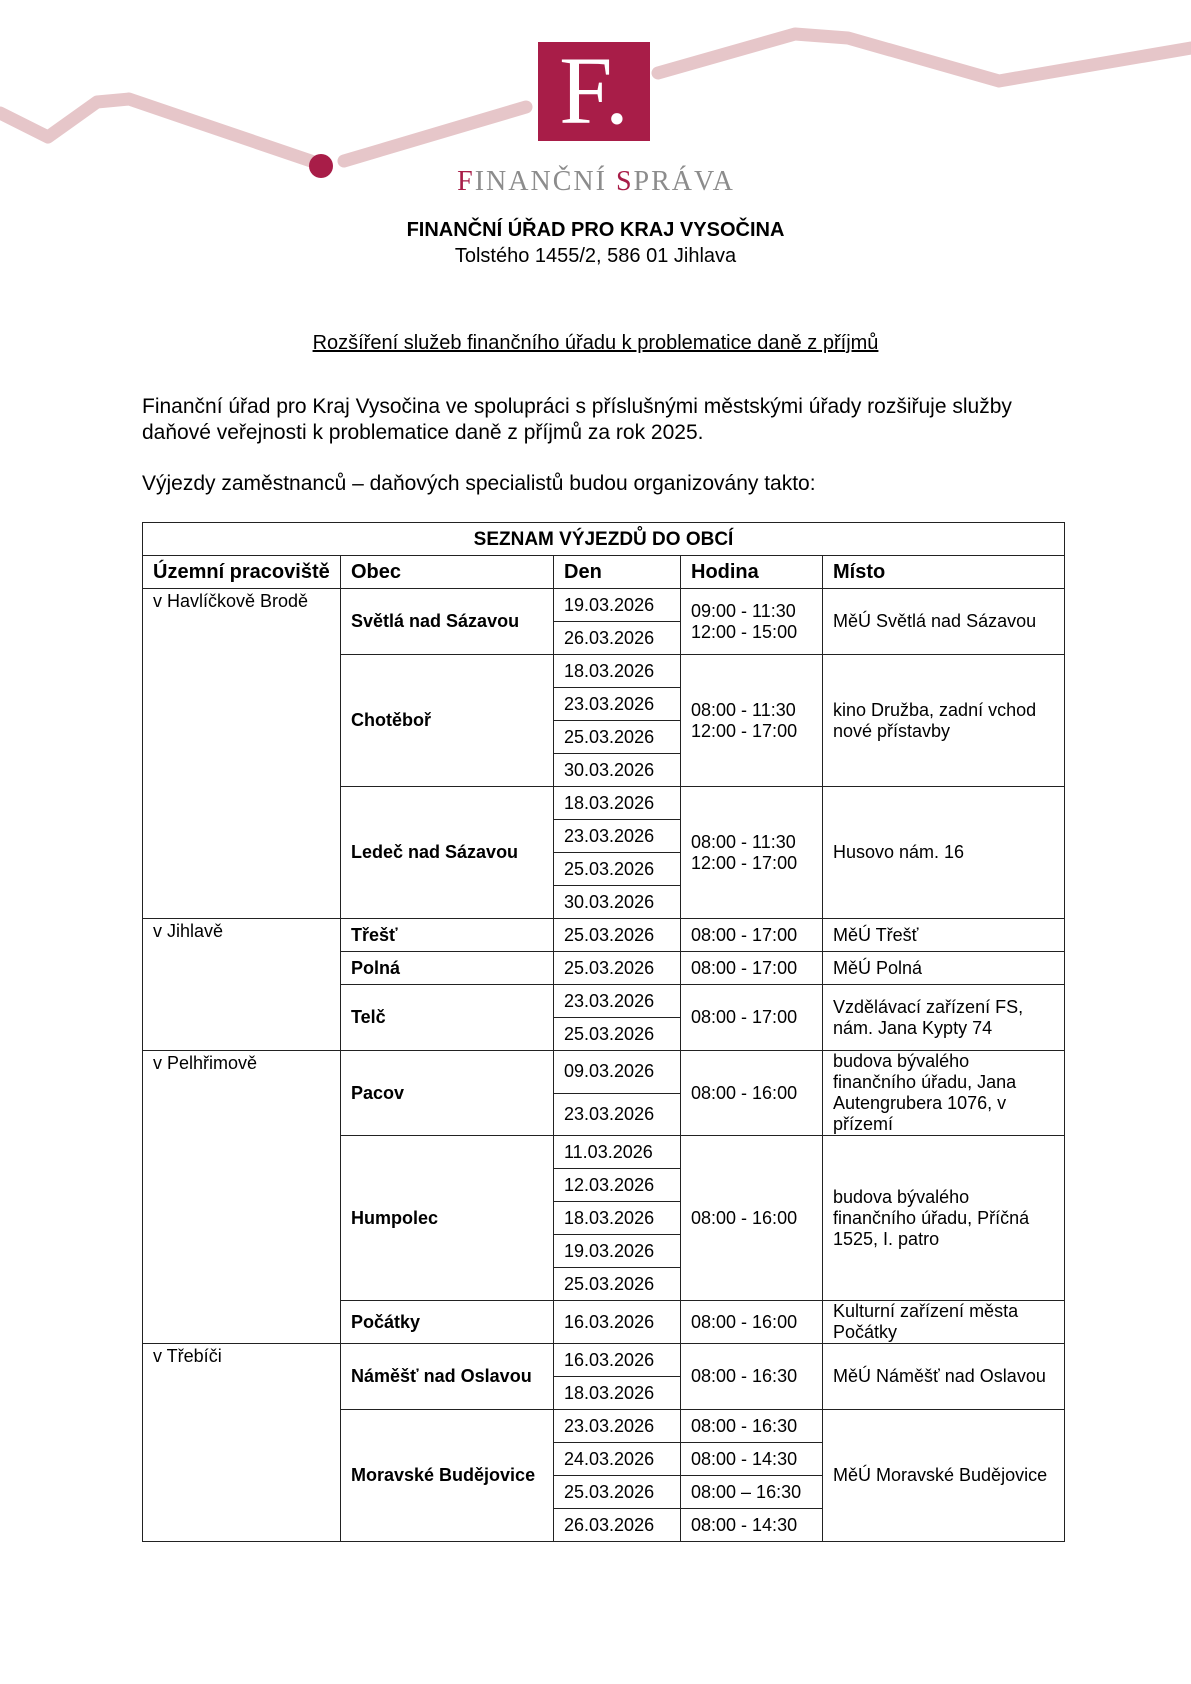 This screenshot has width=1191, height=1684. Describe the element at coordinates (321, 166) in the screenshot. I see `logo-dot` at that location.